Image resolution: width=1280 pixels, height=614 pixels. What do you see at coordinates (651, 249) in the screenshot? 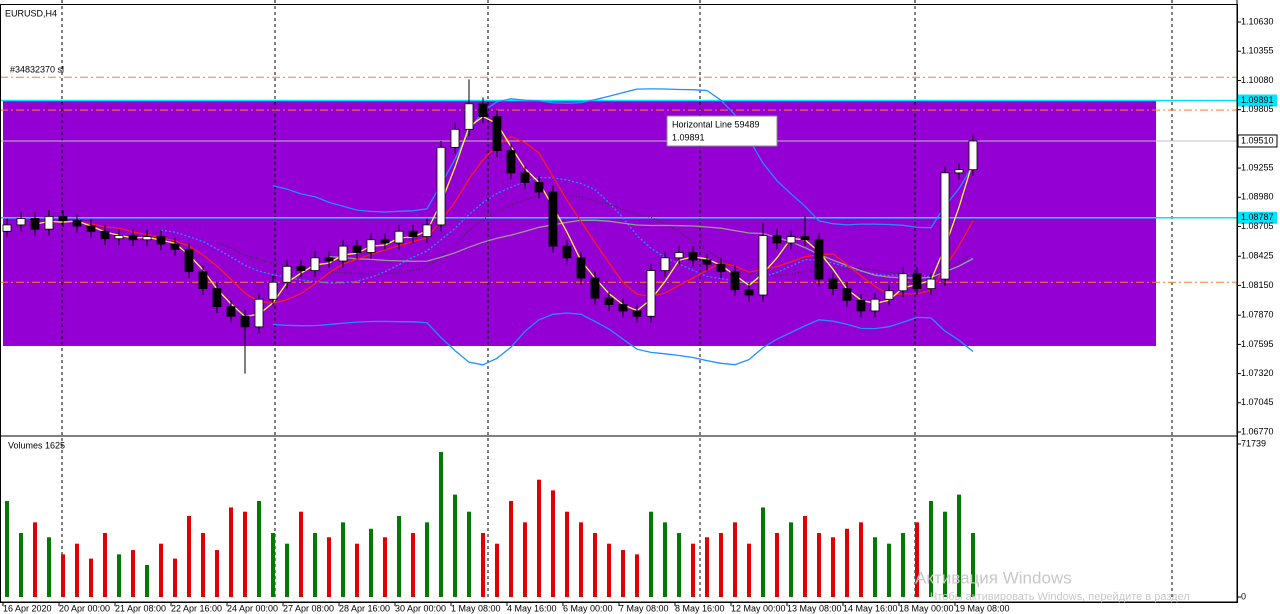
I see `ma-gray` at bounding box center [651, 249].